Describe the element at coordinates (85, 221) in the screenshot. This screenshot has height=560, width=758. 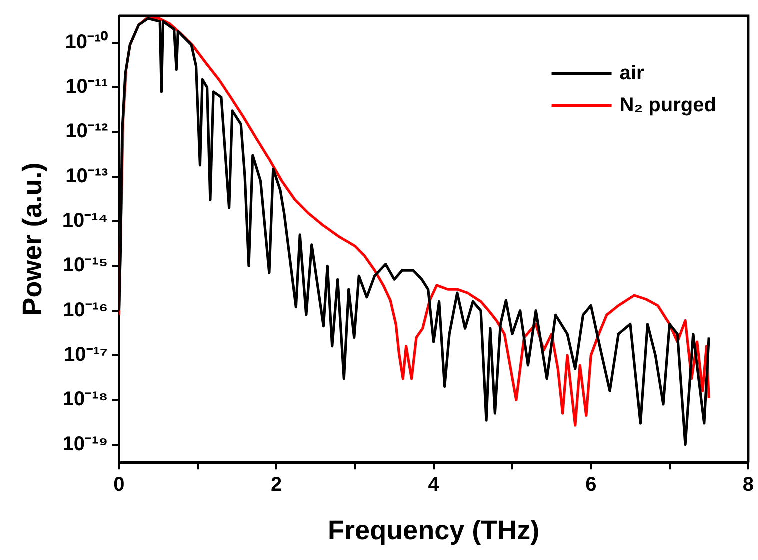
I see `y-tick-label: 10⁻¹⁴` at that location.